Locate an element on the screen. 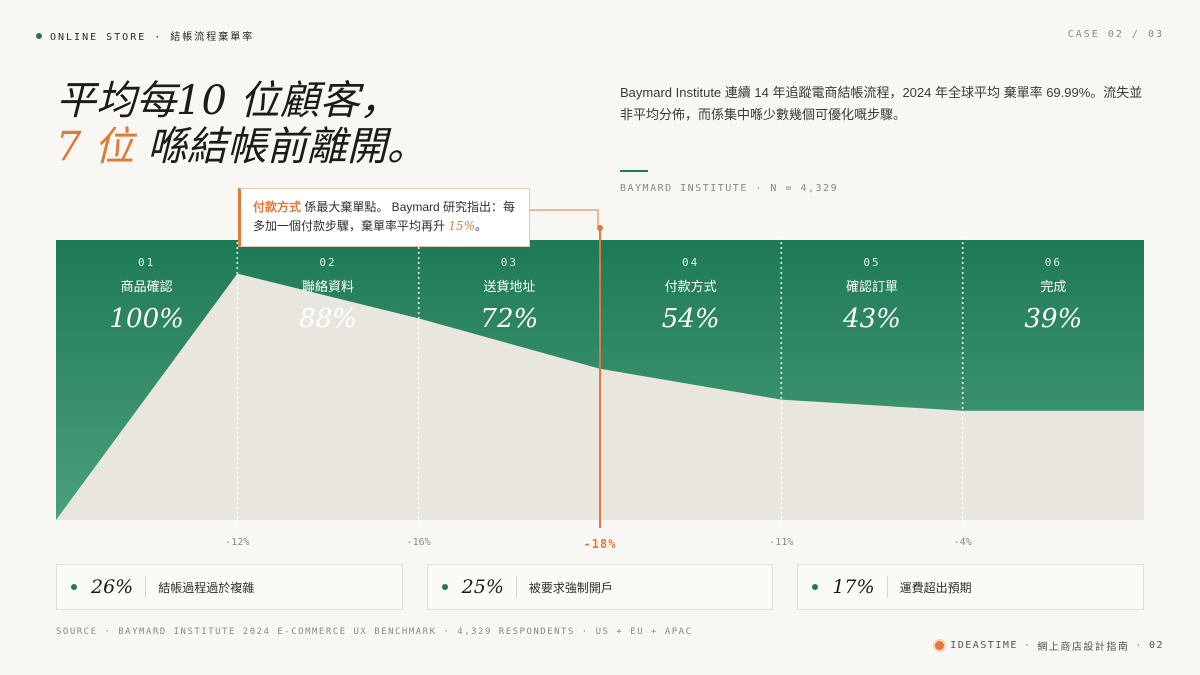 Image resolution: width=1200 pixels, height=675 pixels. drop-label: -18% is located at coordinates (600, 544).